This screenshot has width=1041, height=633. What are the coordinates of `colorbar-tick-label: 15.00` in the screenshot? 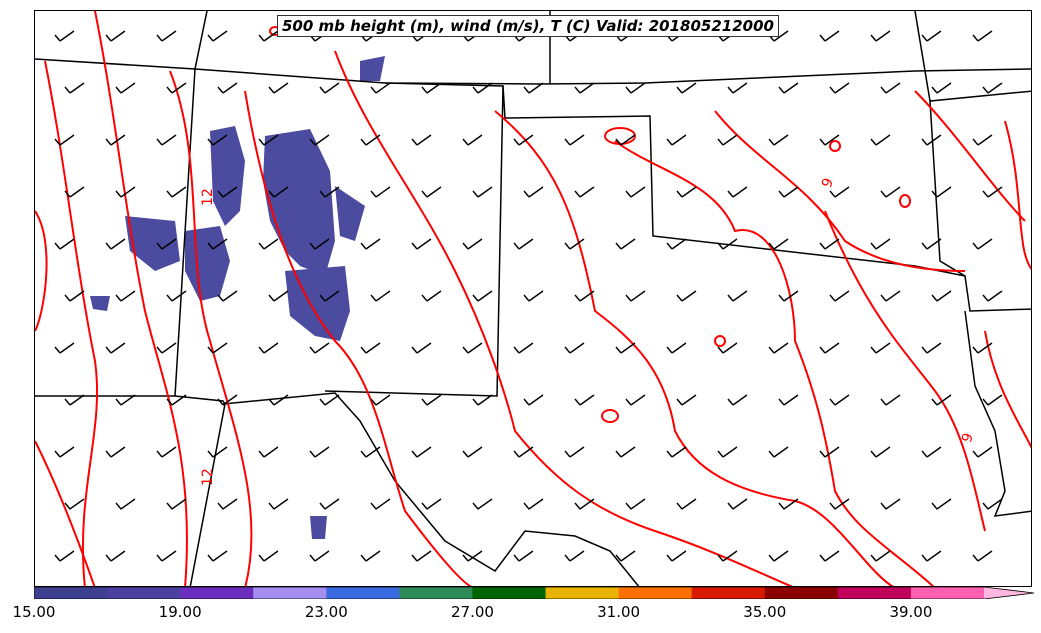 It's located at (34, 612).